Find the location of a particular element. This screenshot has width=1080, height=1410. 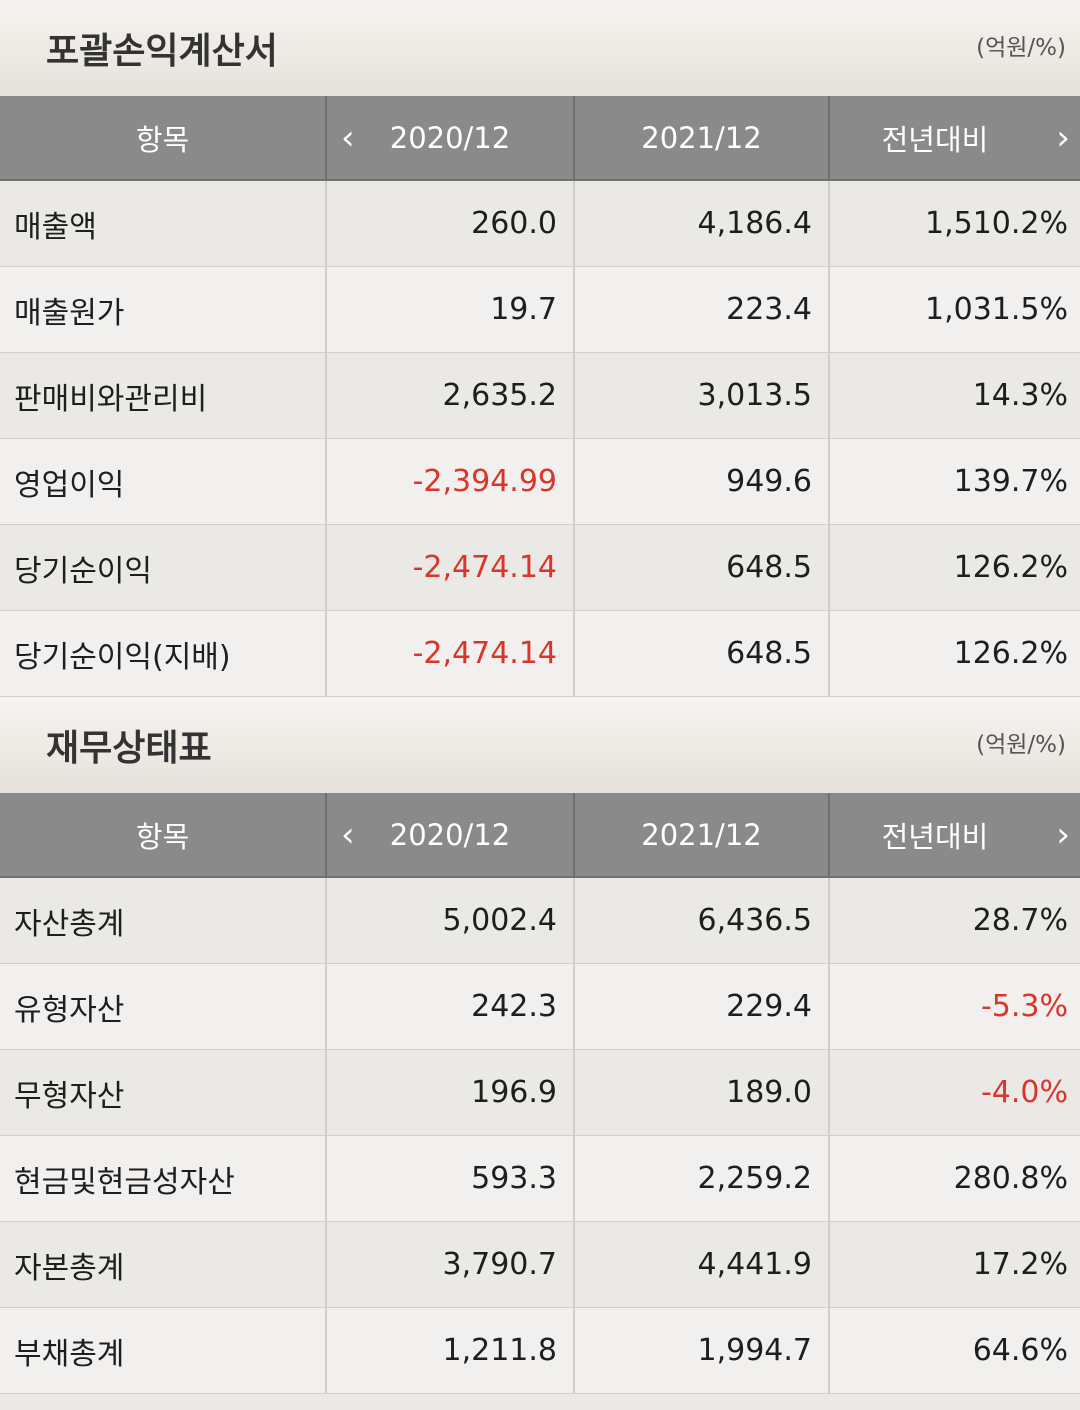

table-row: 자산총계 5,002.4 6,436.5 28.7% is located at coordinates (540, 921).